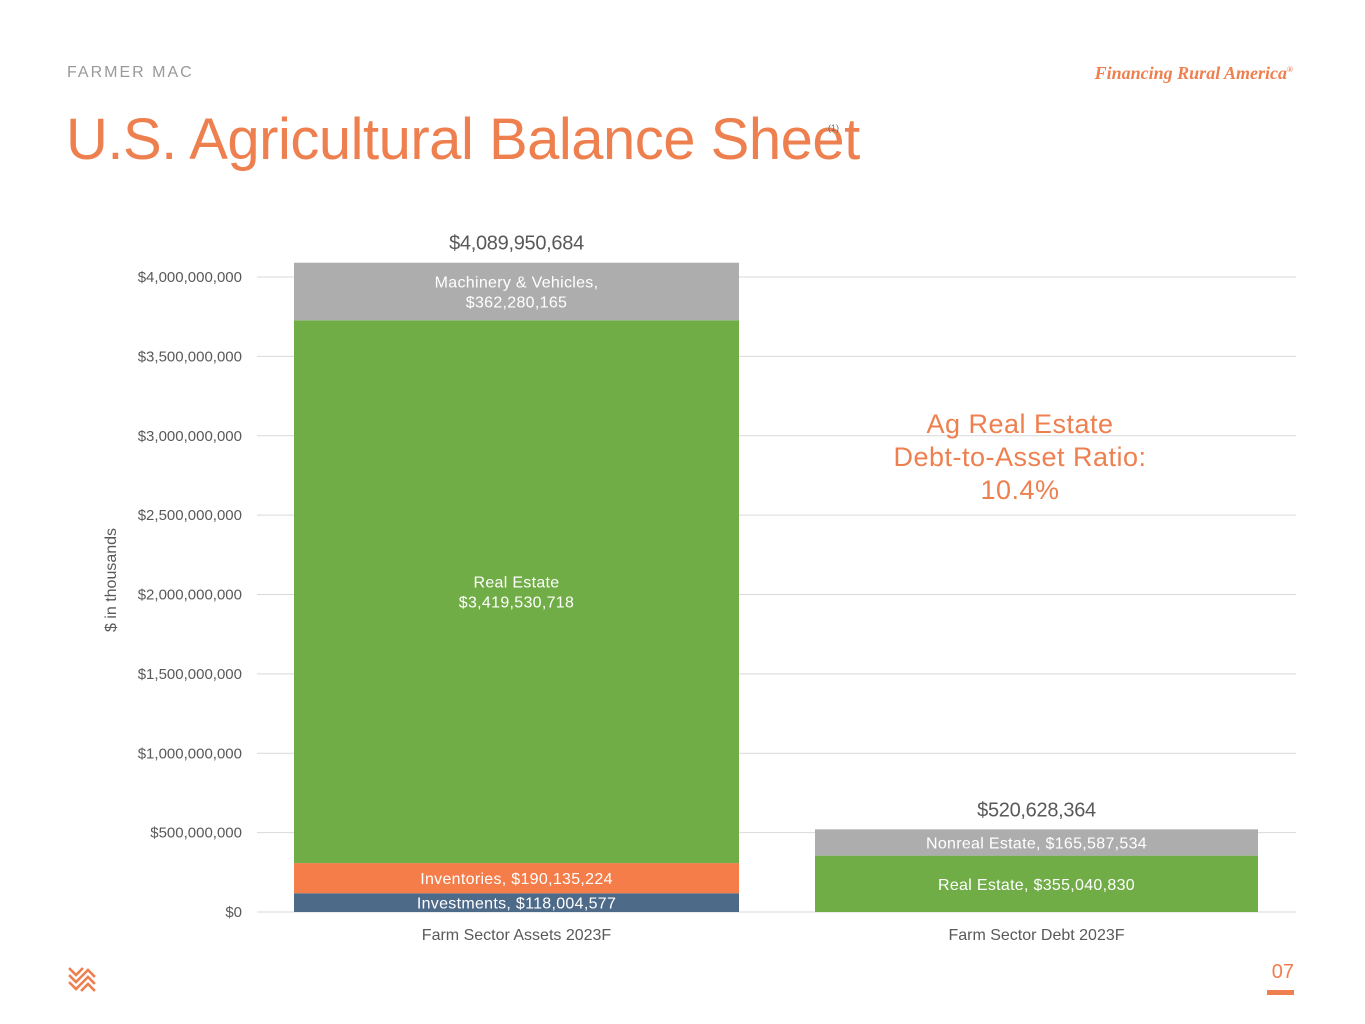 This screenshot has width=1365, height=1024. What do you see at coordinates (190, 277) in the screenshot?
I see `y-tick-label: $4,000,000,000` at bounding box center [190, 277].